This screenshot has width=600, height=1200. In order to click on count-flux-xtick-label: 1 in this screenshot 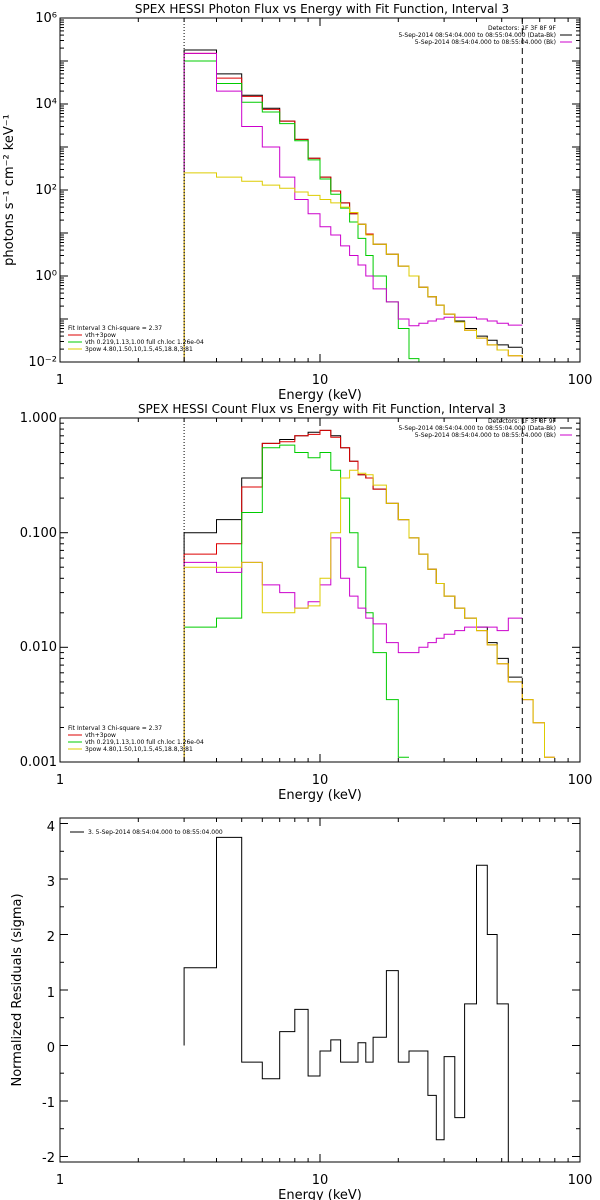, I will do `click(60, 780)`.